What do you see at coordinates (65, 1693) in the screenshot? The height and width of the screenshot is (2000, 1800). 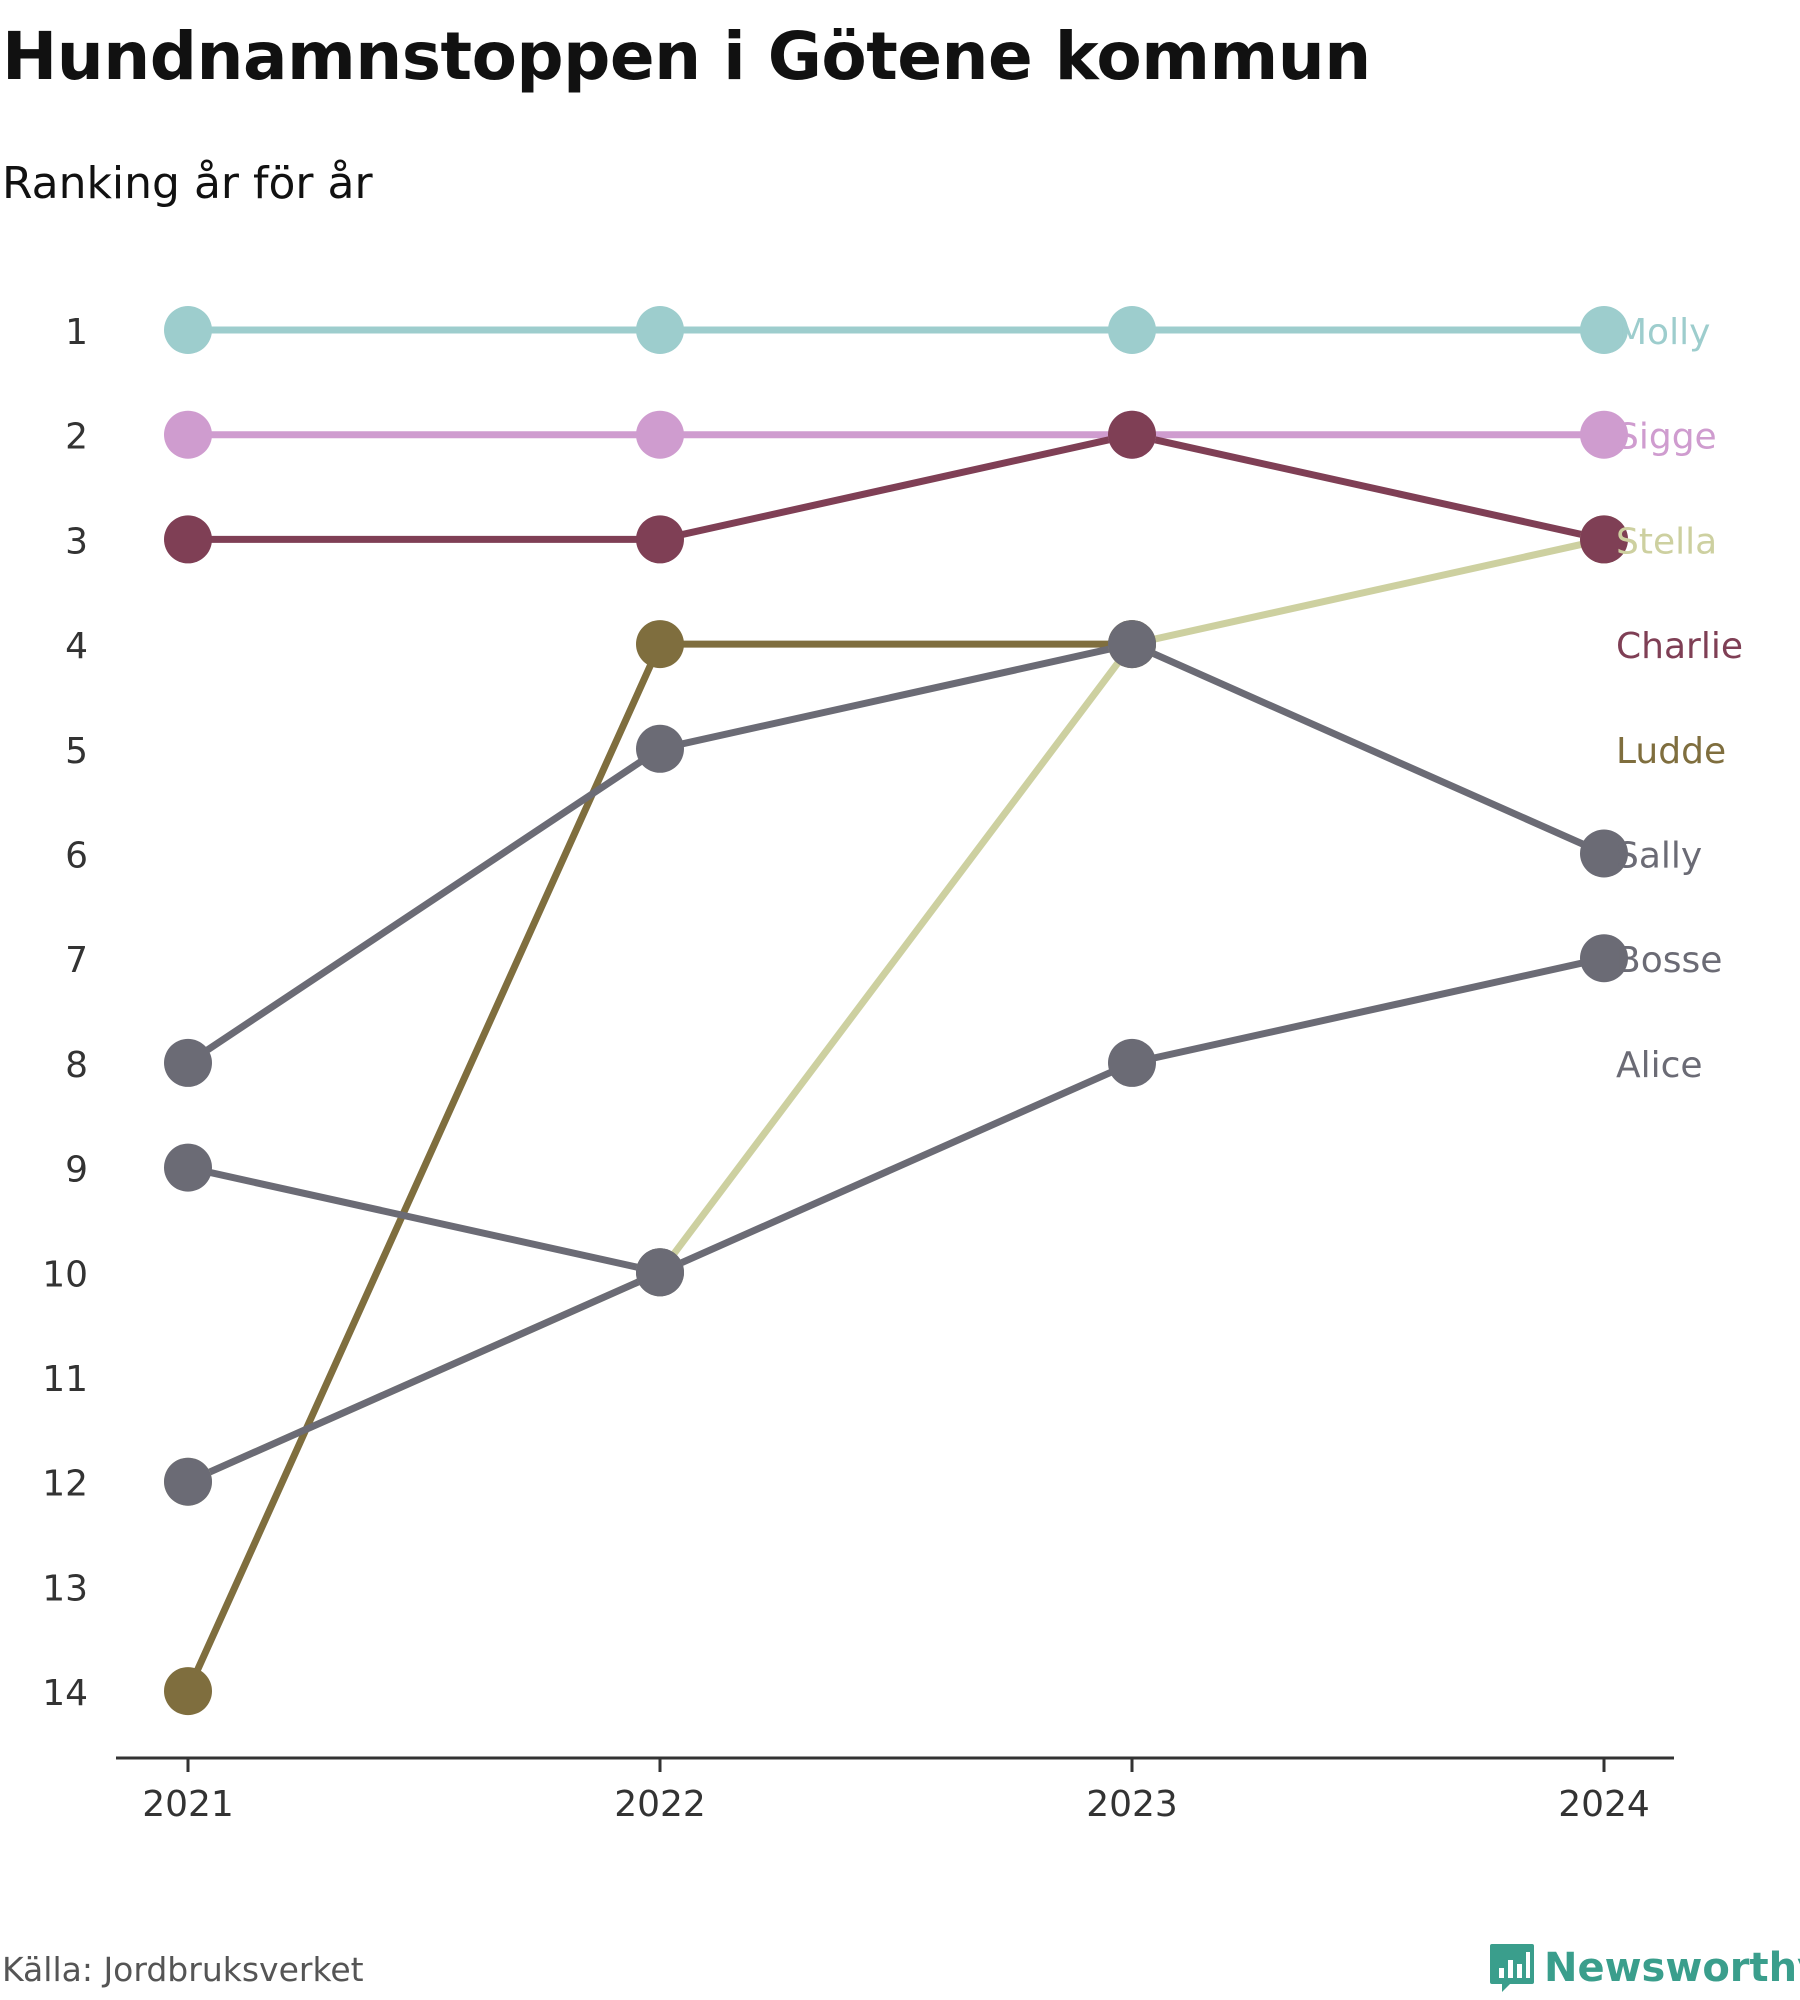 I see `y-tick-label: 14` at bounding box center [65, 1693].